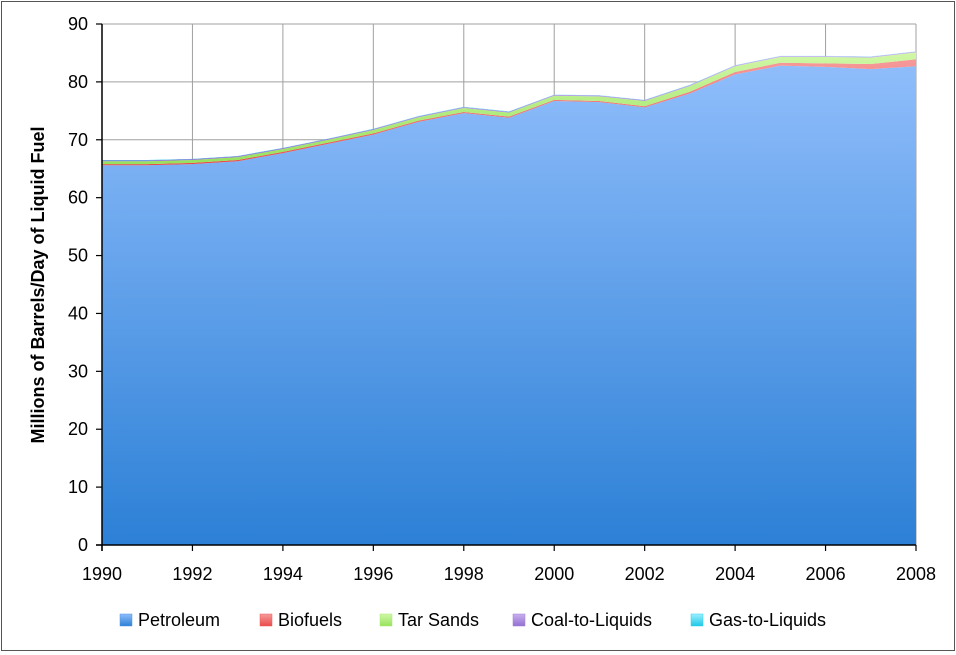 The width and height of the screenshot is (956, 655). I want to click on x-tick-label: 1992, so click(192, 574).